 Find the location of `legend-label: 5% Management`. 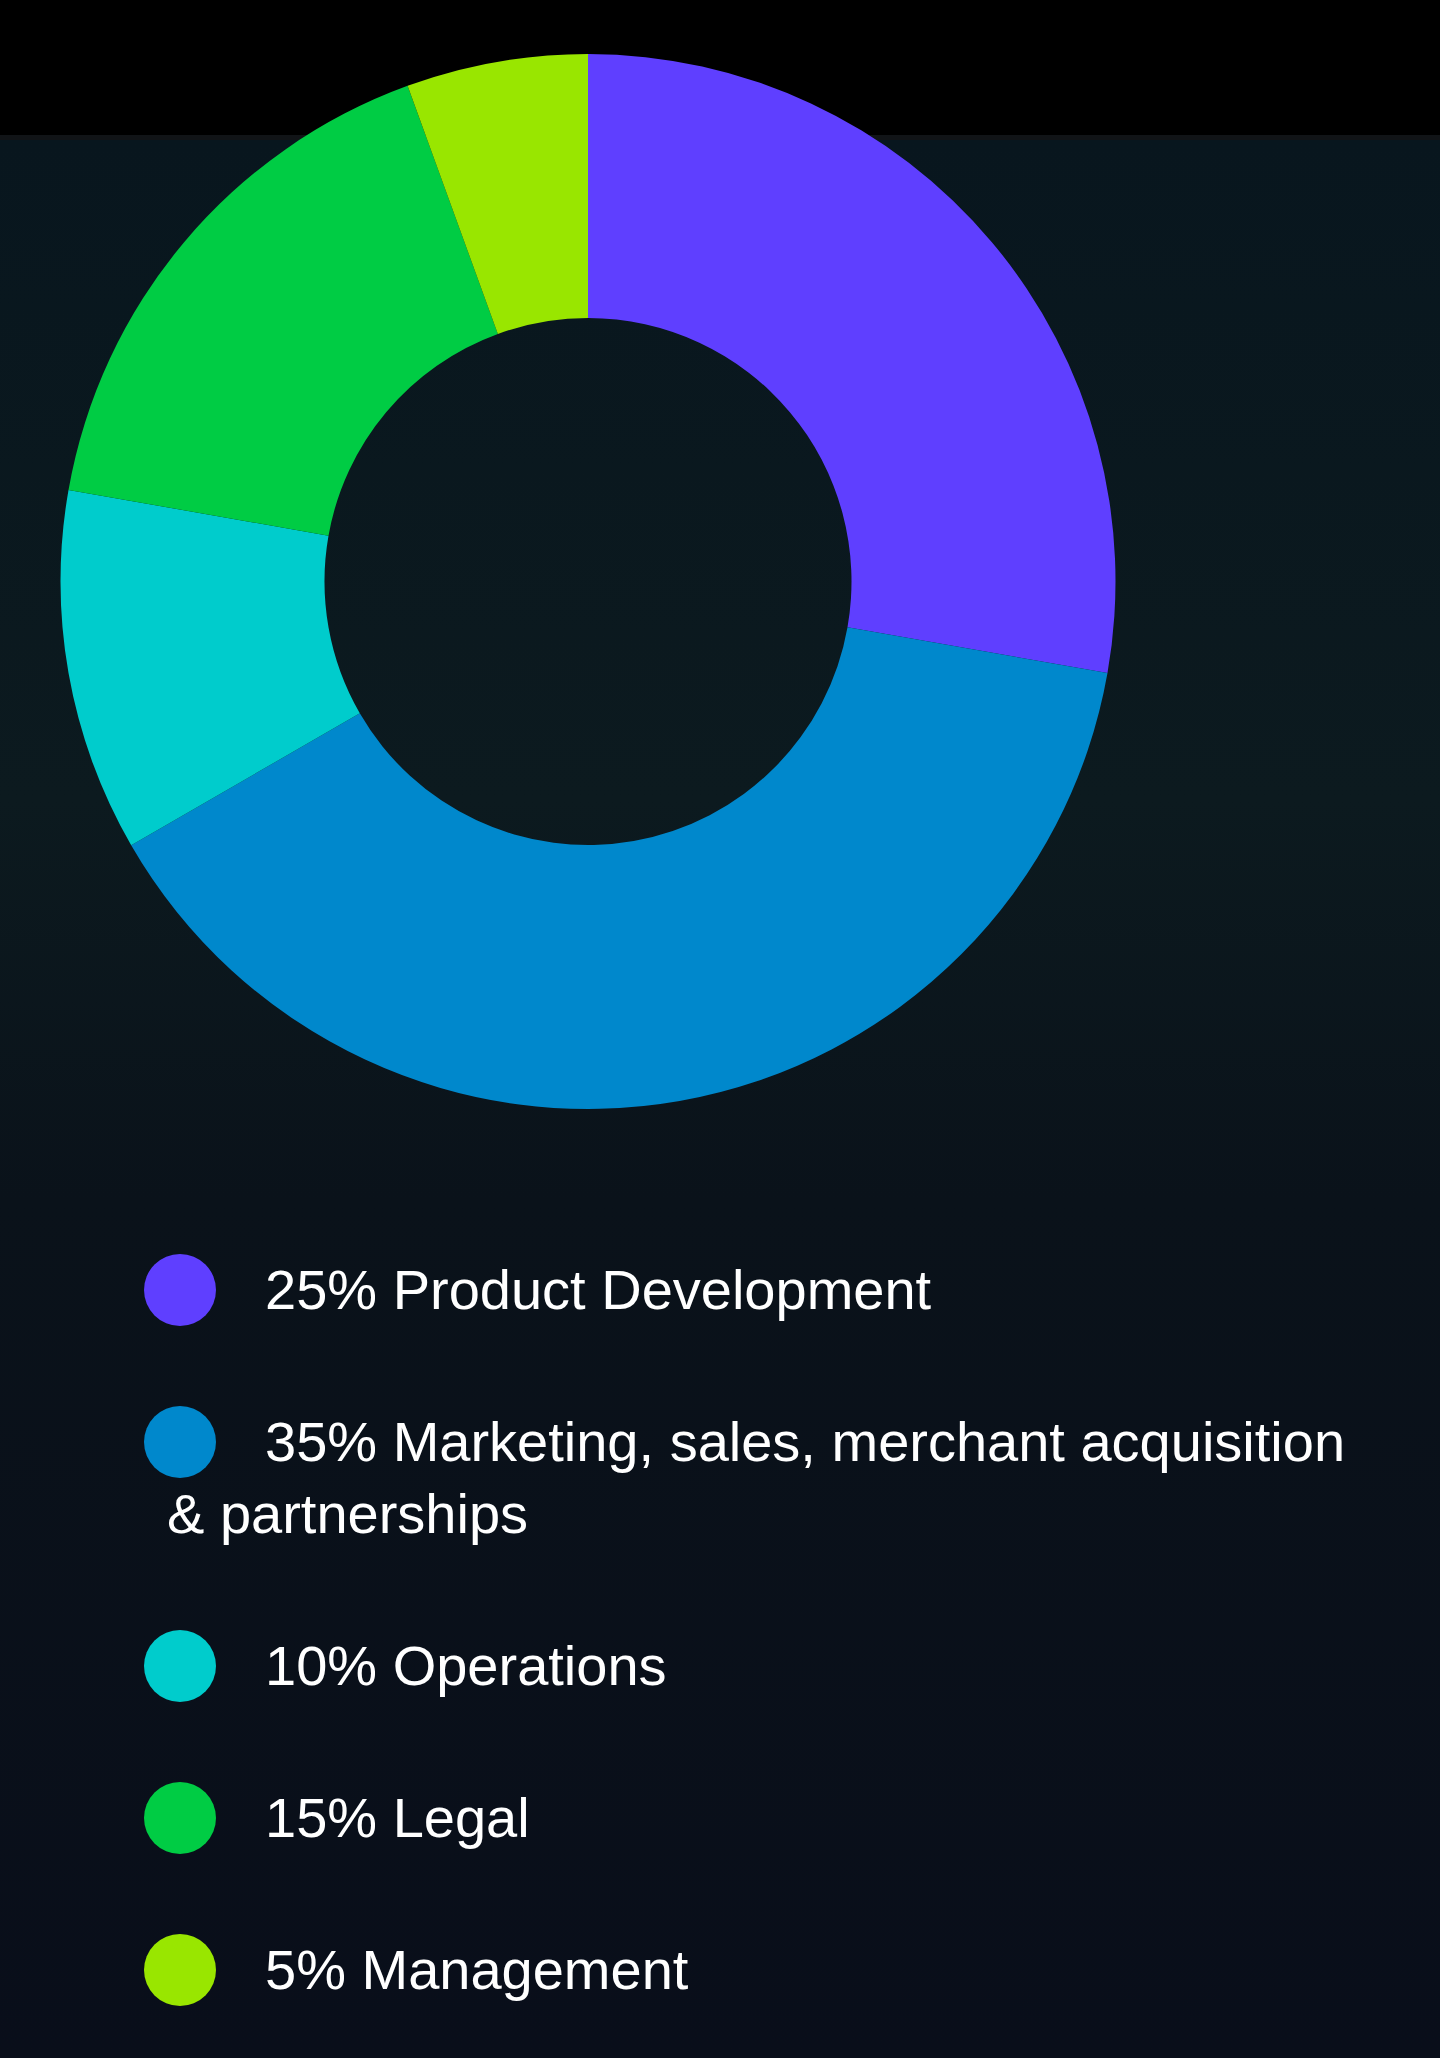

legend-label: 5% Management is located at coordinates (477, 1969).